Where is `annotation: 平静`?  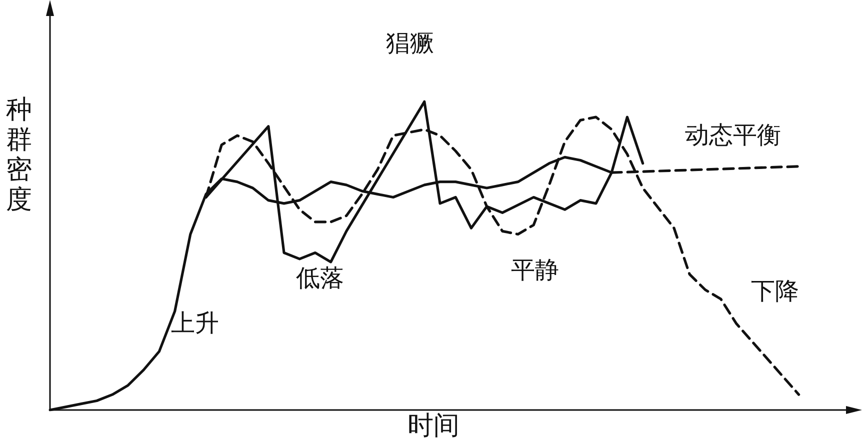
annotation: 平静 is located at coordinates (535, 270).